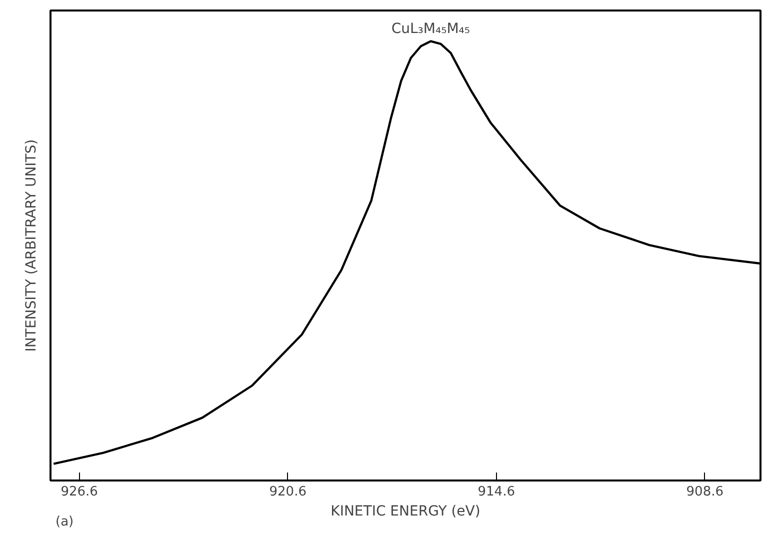 This screenshot has width=774, height=555. What do you see at coordinates (287, 492) in the screenshot?
I see `x-tick-label: 920.6` at bounding box center [287, 492].